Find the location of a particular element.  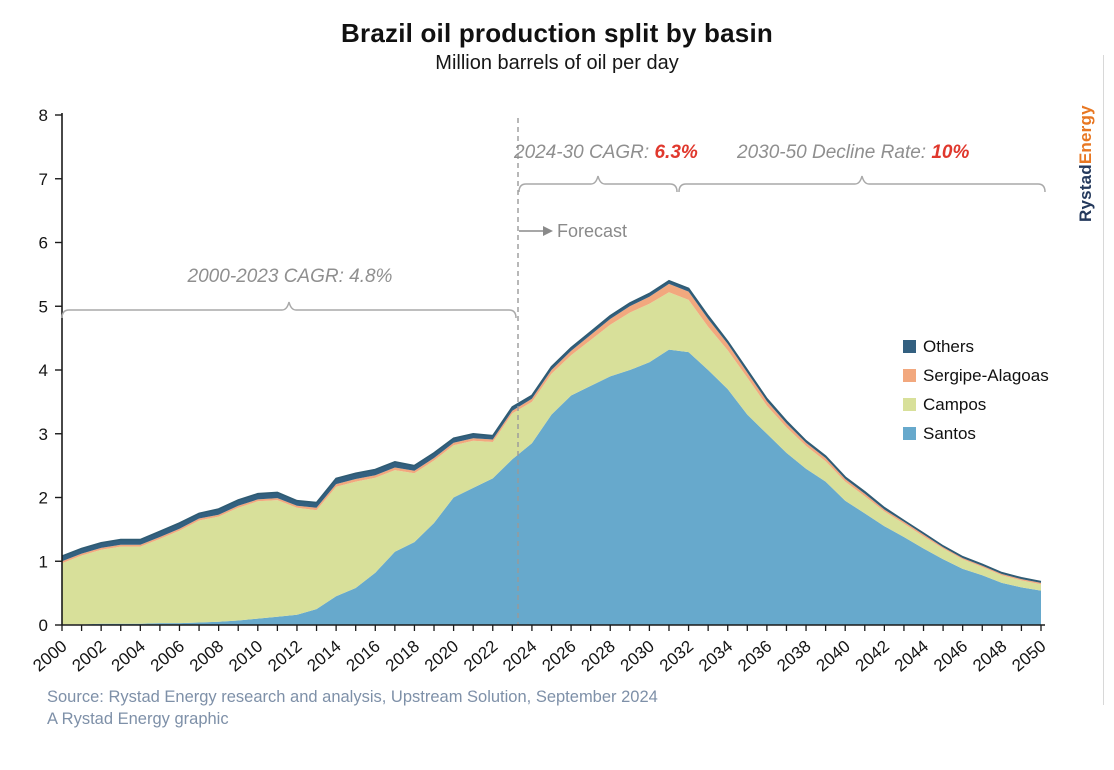

x-tick-label: 2010 is located at coordinates (245, 656).